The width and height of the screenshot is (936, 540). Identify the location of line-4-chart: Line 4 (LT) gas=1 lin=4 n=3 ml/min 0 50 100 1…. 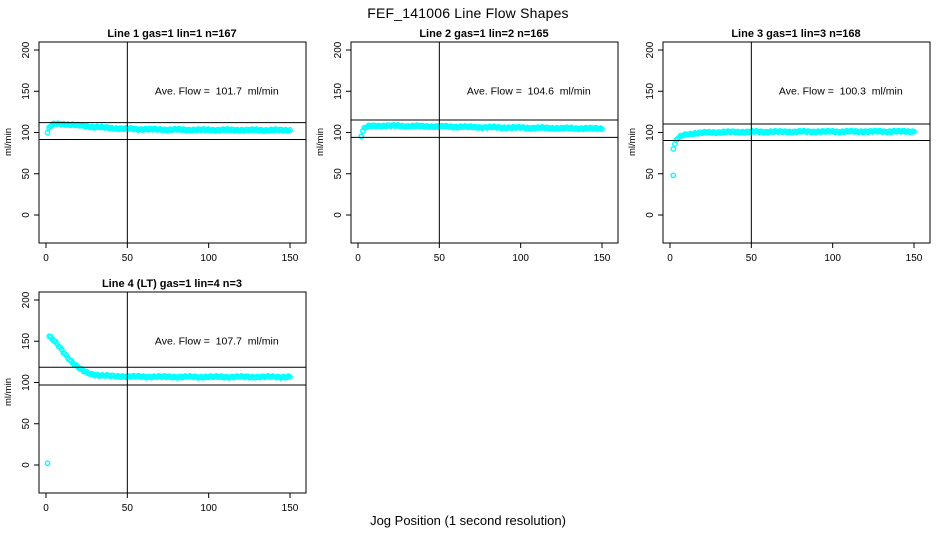
(155, 396).